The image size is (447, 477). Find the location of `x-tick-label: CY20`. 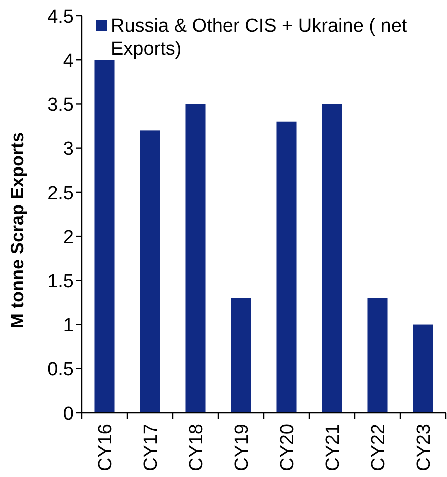

x-tick-label: CY20 is located at coordinates (288, 448).